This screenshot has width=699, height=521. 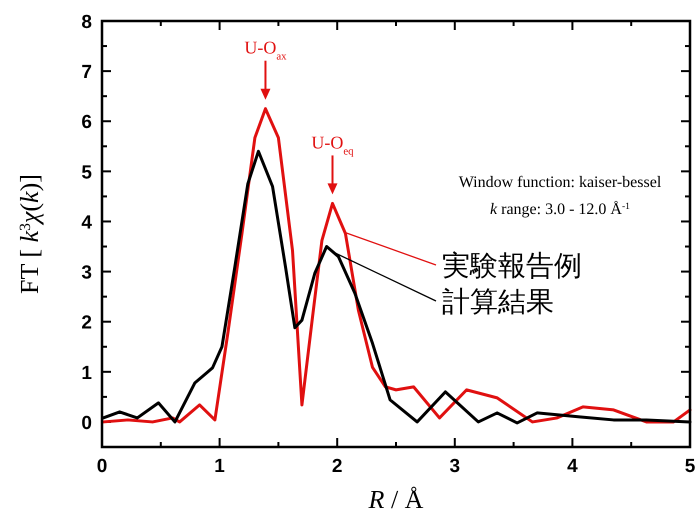 What do you see at coordinates (572, 466) in the screenshot?
I see `x-tick-label: 4` at bounding box center [572, 466].